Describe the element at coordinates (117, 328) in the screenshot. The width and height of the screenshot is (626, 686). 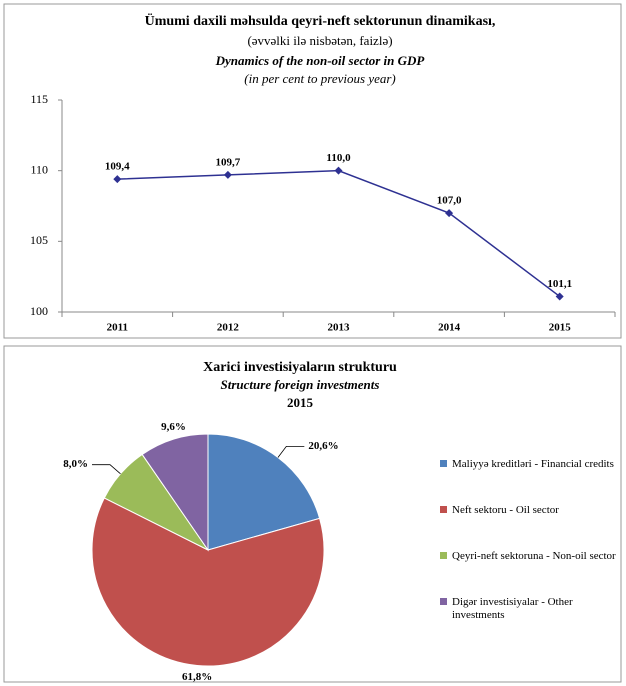
I see `x-tick-label: 2011` at that location.